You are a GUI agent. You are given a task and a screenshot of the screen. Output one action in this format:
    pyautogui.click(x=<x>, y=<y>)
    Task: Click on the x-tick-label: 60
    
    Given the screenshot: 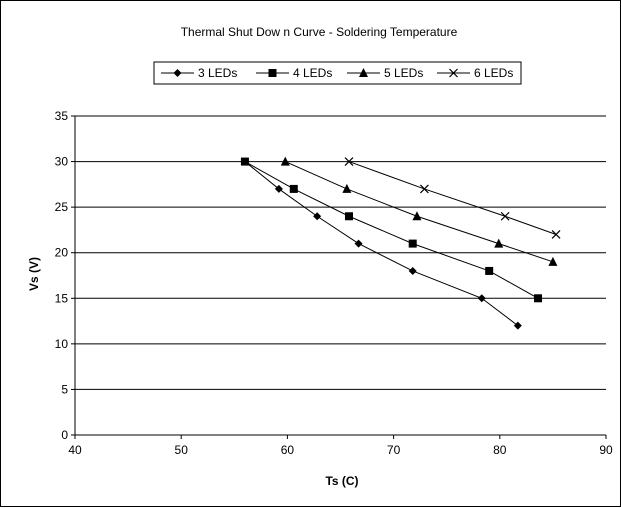 What is the action you would take?
    pyautogui.click(x=288, y=450)
    